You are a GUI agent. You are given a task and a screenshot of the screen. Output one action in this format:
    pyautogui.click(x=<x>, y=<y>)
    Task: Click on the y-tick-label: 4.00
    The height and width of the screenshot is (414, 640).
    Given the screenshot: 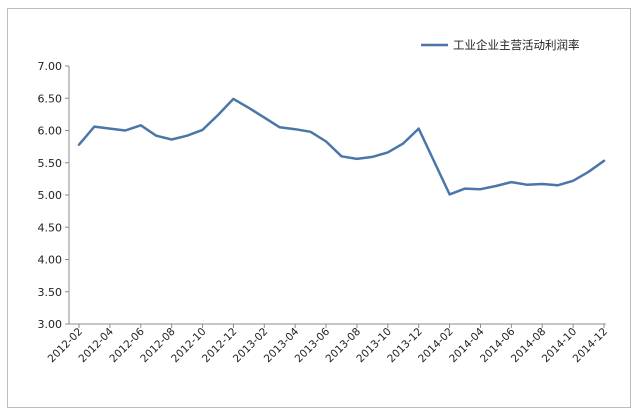 What is the action you would take?
    pyautogui.click(x=50, y=260)
    